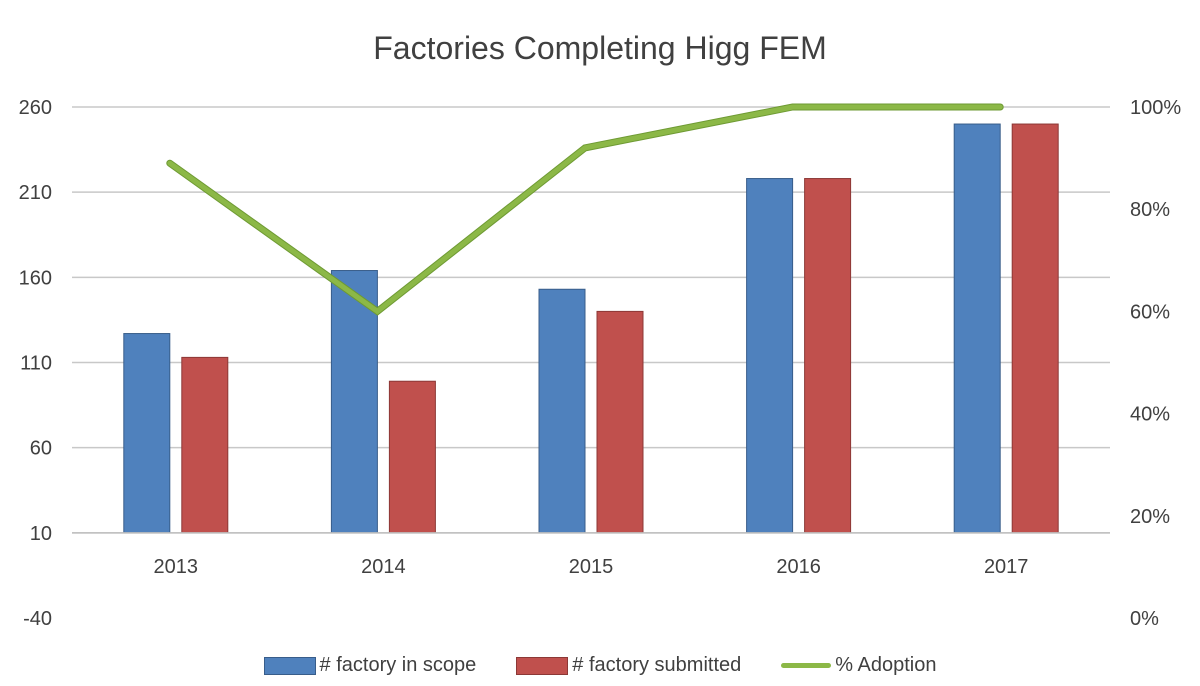 The image size is (1200, 686). What do you see at coordinates (35, 193) in the screenshot?
I see `left-axis-tick: 210` at bounding box center [35, 193].